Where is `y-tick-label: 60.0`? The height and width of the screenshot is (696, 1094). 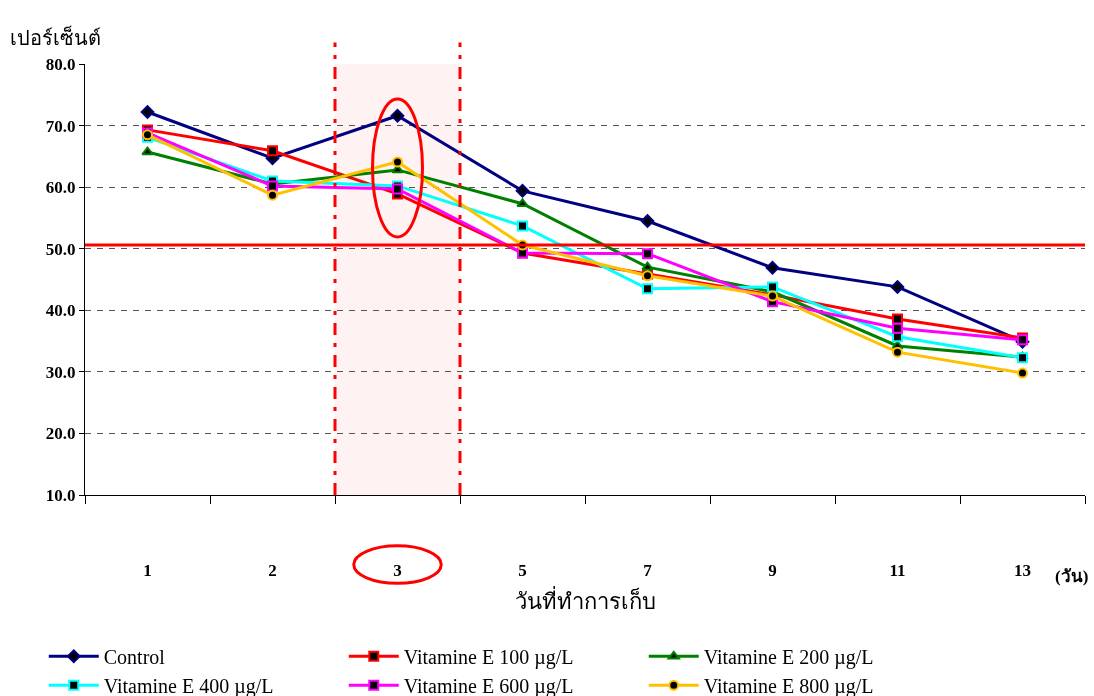
y-tick-label: 60.0 is located at coordinates (60, 188).